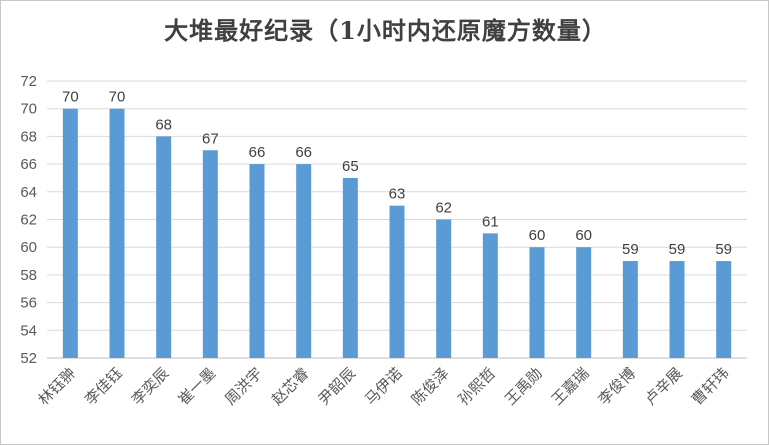 This screenshot has height=445, width=769. I want to click on data-label: 65, so click(350, 166).